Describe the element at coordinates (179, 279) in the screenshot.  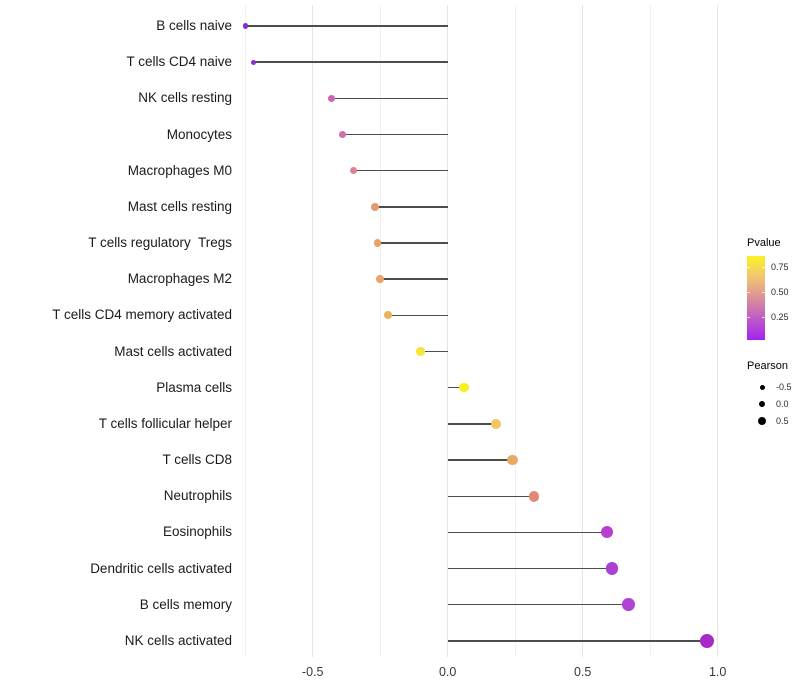
I see `y-axis-label: Macrophages M2` at that location.